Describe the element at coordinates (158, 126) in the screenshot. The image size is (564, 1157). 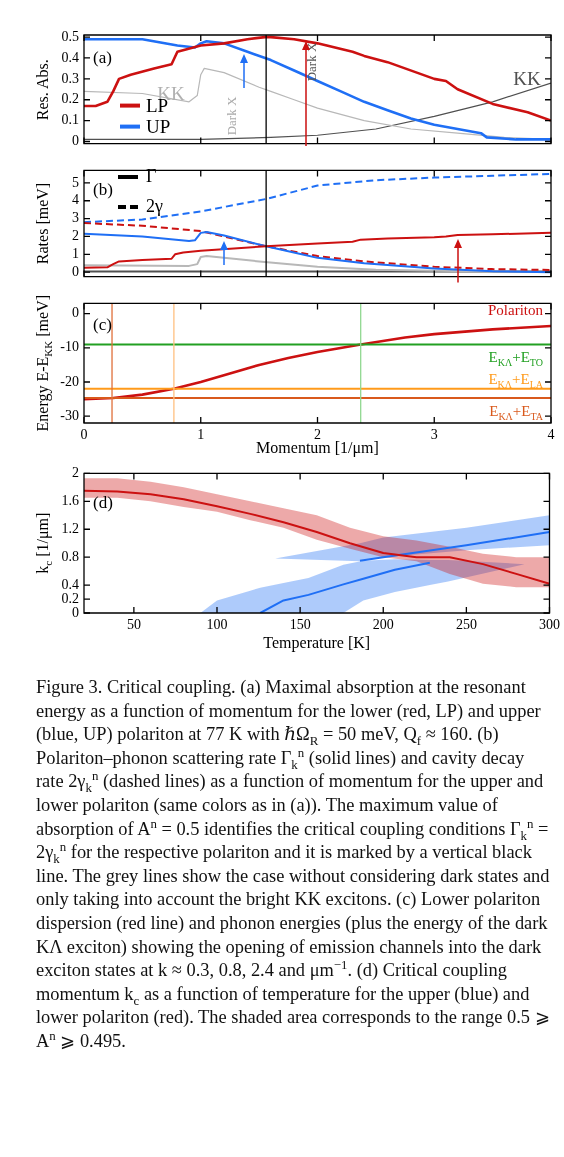
I see `legend-label: UP` at that location.